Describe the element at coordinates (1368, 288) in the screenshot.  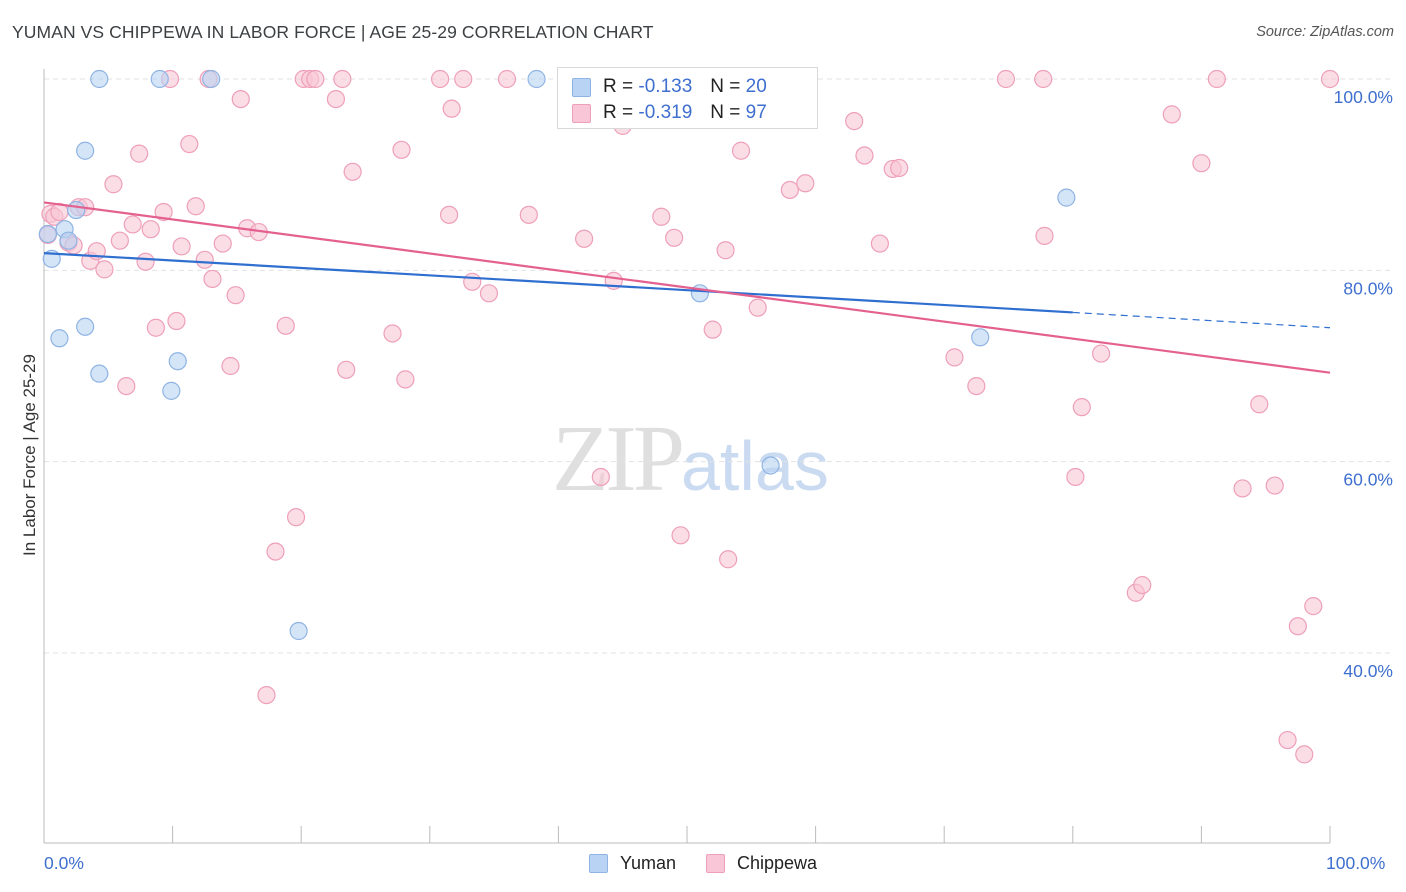
I see `y-tick-label: 80.0%` at that location.